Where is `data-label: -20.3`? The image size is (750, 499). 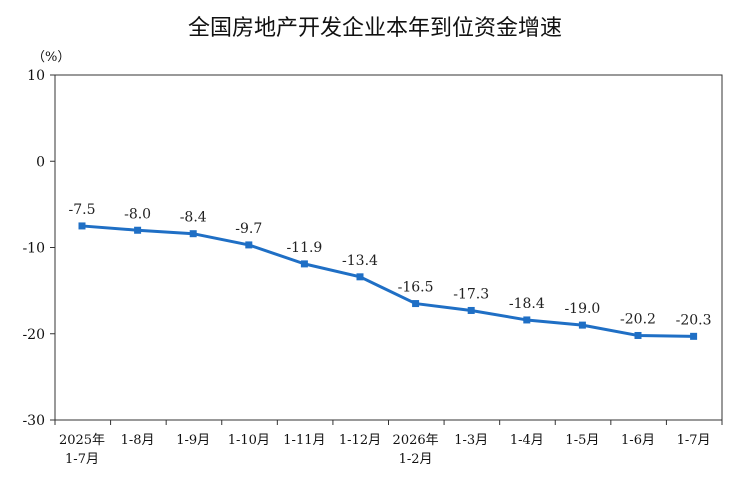
data-label: -20.3 is located at coordinates (694, 320).